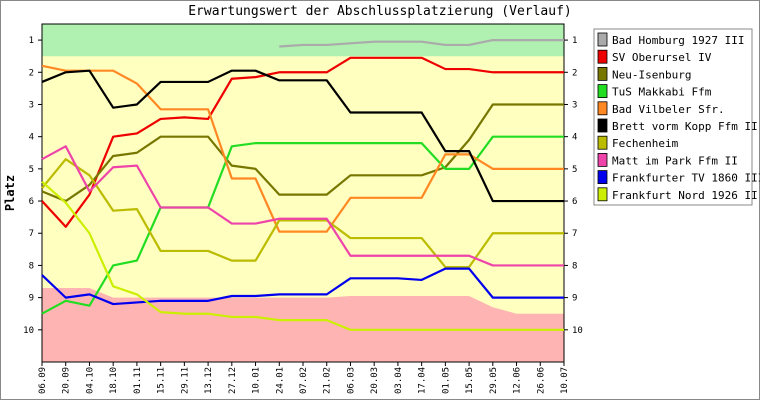 This screenshot has width=760, height=400. I want to click on y-tick-label-left-1: 1, so click(31, 41).